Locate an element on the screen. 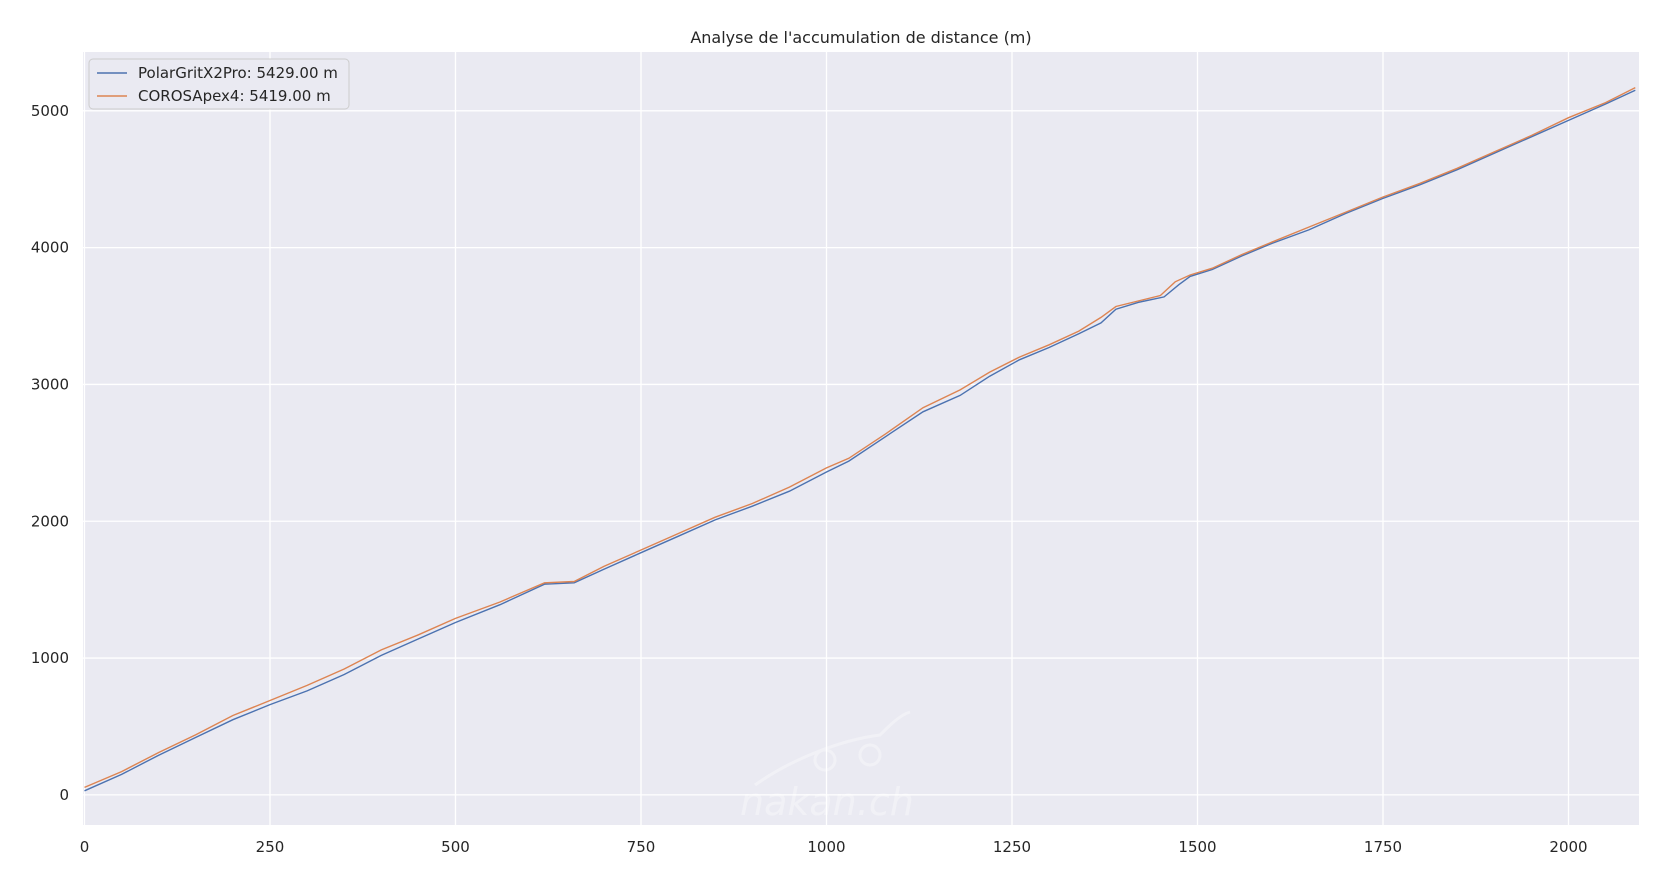 Image resolution: width=1661 pixels, height=880 pixels. y-tick-label: 2000 is located at coordinates (50, 521).